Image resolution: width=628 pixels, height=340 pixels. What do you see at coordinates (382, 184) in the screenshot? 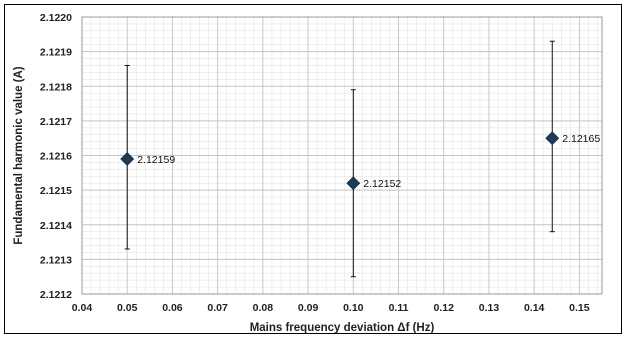
I see `data-label: 2.12152` at bounding box center [382, 184].